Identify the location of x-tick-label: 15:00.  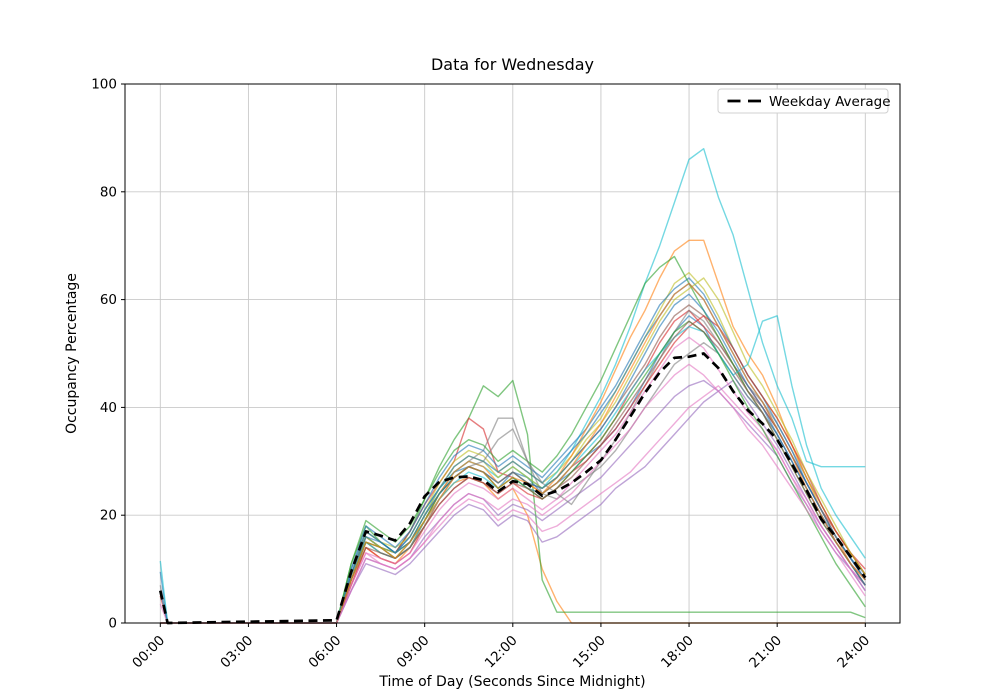
(589, 652).